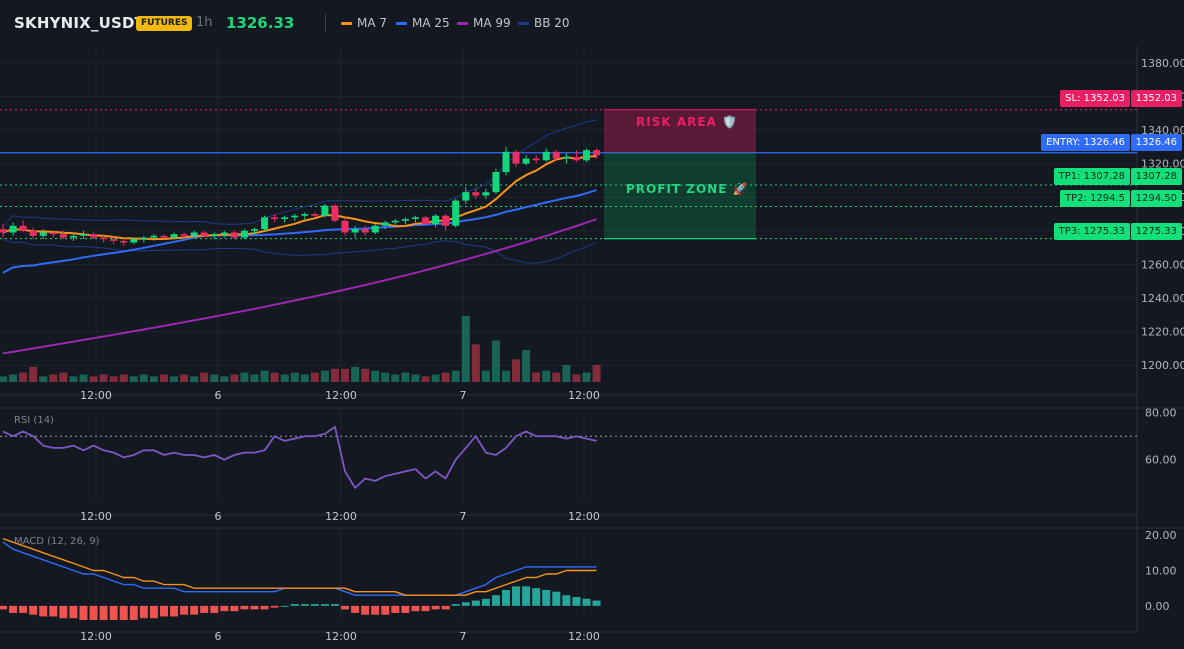 The width and height of the screenshot is (1184, 649). Describe the element at coordinates (1161, 413) in the screenshot. I see `rsi-tick-label: 80.00` at that location.